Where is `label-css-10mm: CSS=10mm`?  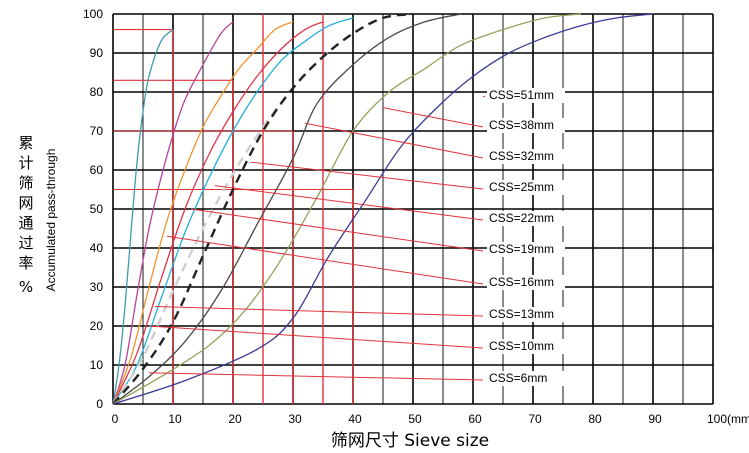 label-css-10mm: CSS=10mm is located at coordinates (521, 346).